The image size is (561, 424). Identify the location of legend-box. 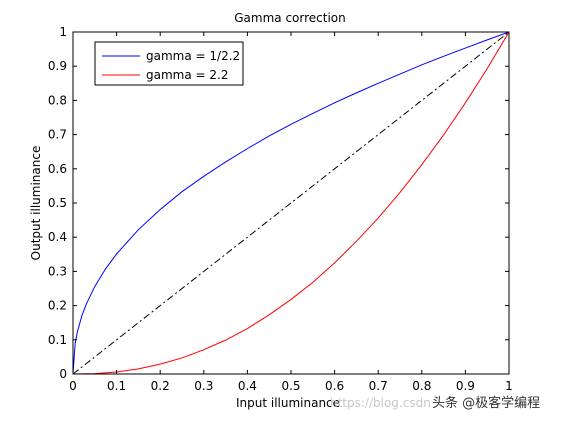
(169, 63).